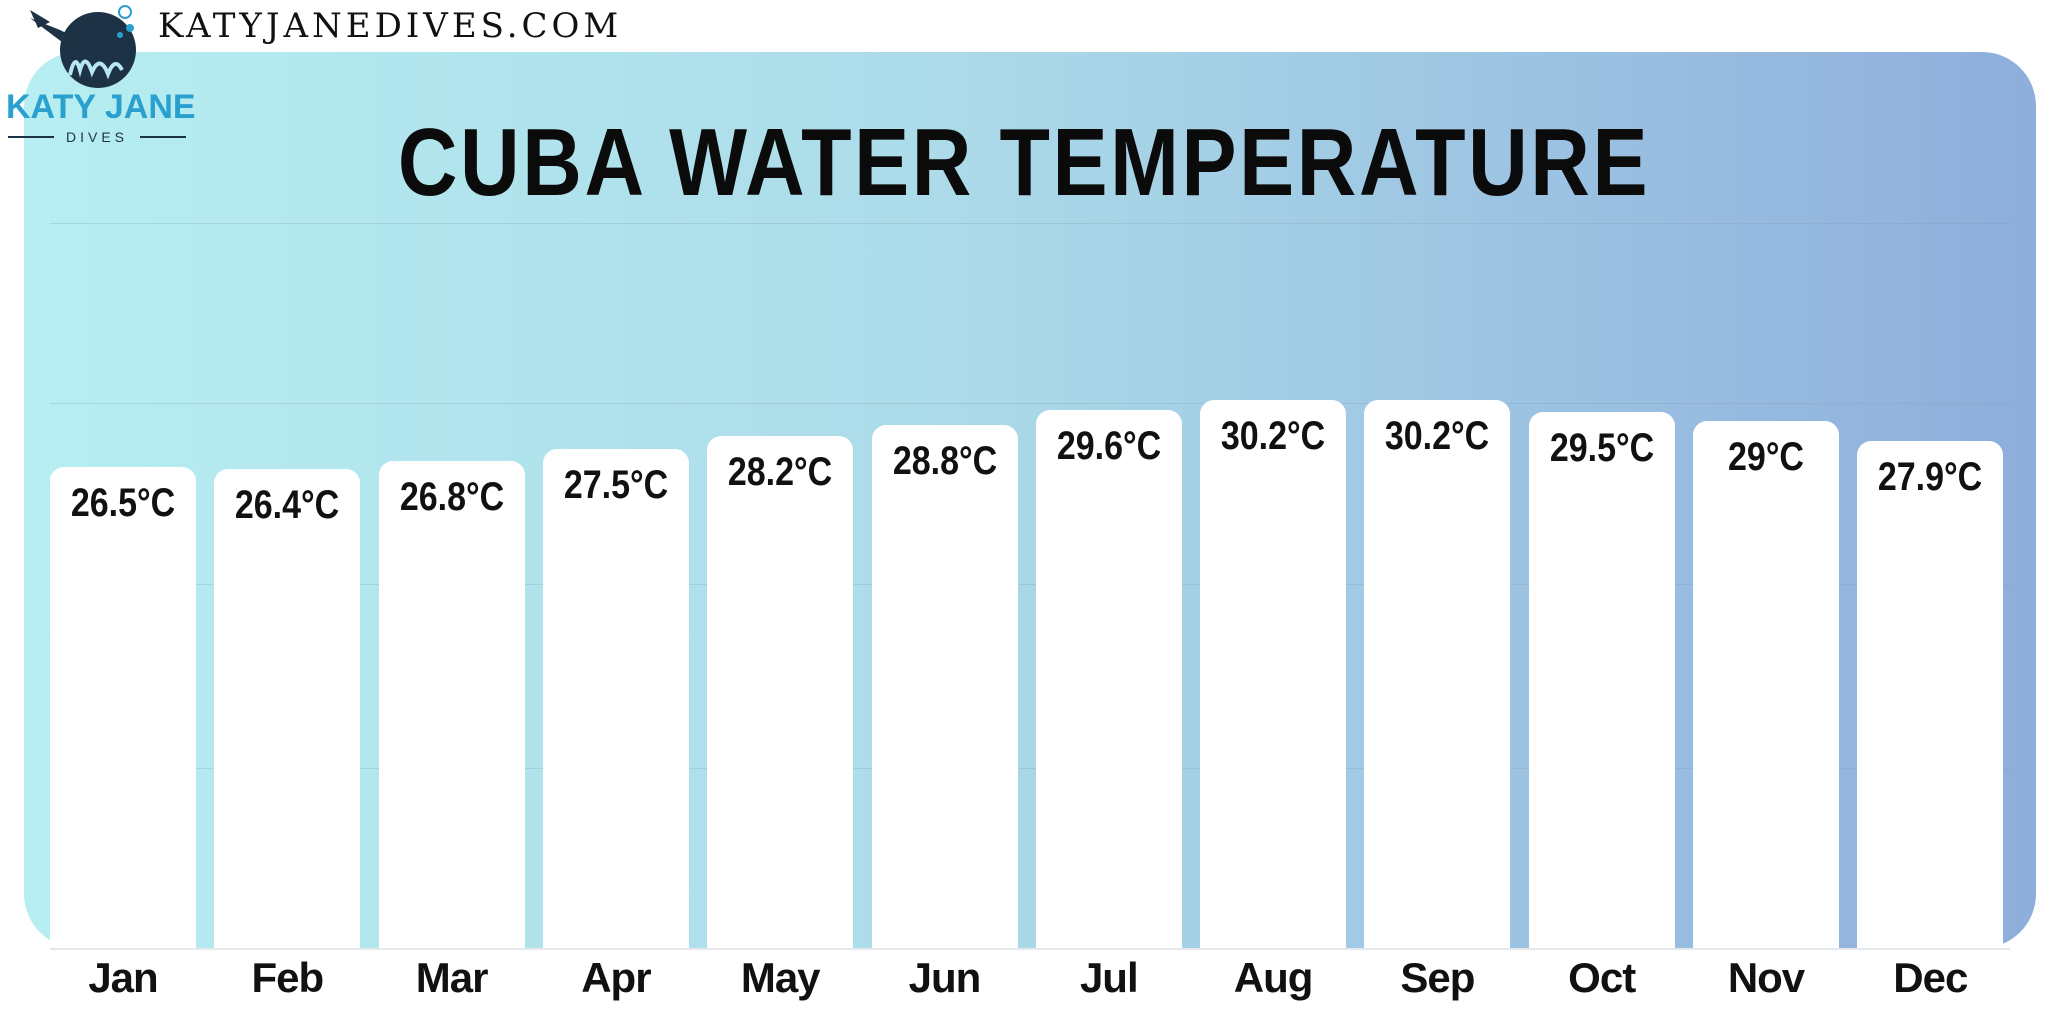  Describe the element at coordinates (1601, 448) in the screenshot. I see `data-label: 29.5°C` at that location.